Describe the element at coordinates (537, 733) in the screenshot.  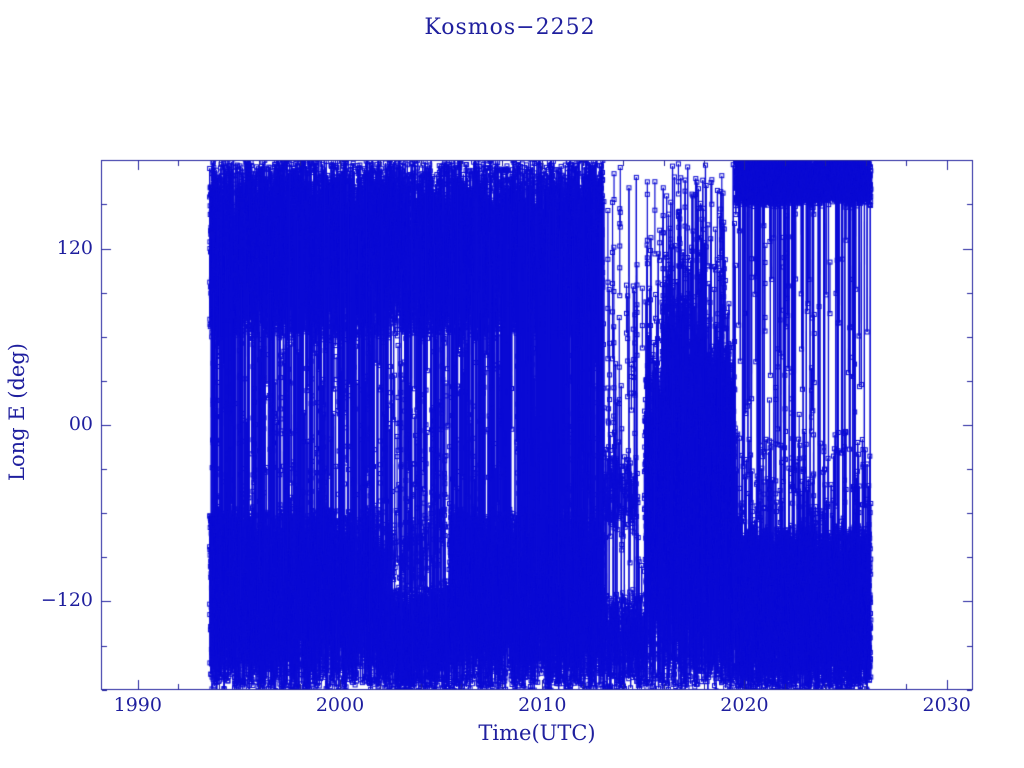
I see `x-axis-label: Time(UTC)` at that location.